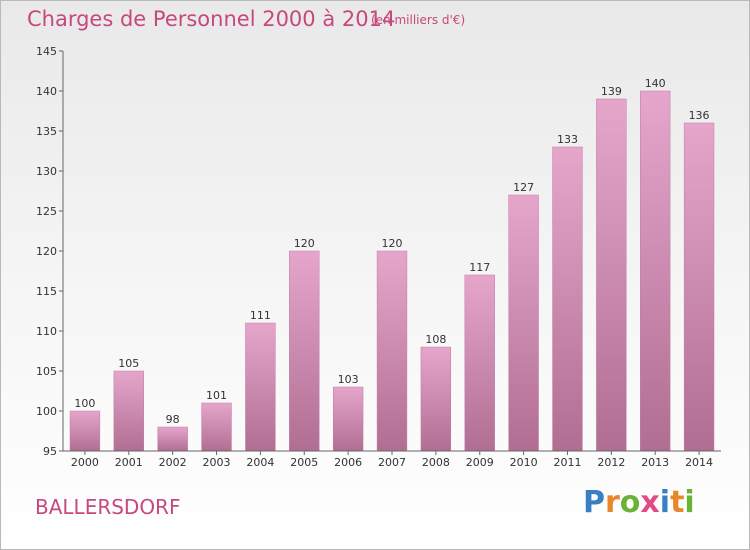 Image resolution: width=750 pixels, height=550 pixels. Describe the element at coordinates (217, 462) in the screenshot. I see `x-tick-label: 2003` at that location.